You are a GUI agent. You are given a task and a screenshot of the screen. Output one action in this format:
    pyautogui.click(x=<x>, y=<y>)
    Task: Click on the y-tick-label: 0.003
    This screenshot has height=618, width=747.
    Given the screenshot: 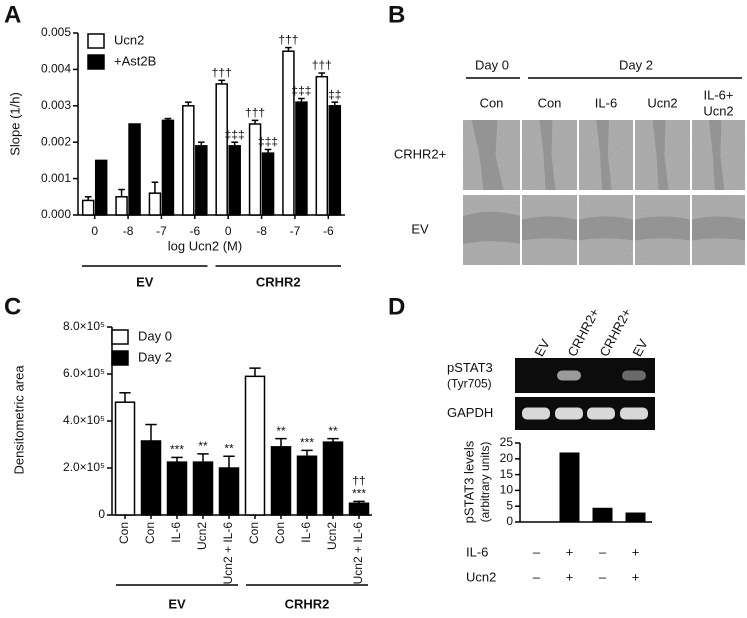 What is the action you would take?
    pyautogui.click(x=56, y=105)
    